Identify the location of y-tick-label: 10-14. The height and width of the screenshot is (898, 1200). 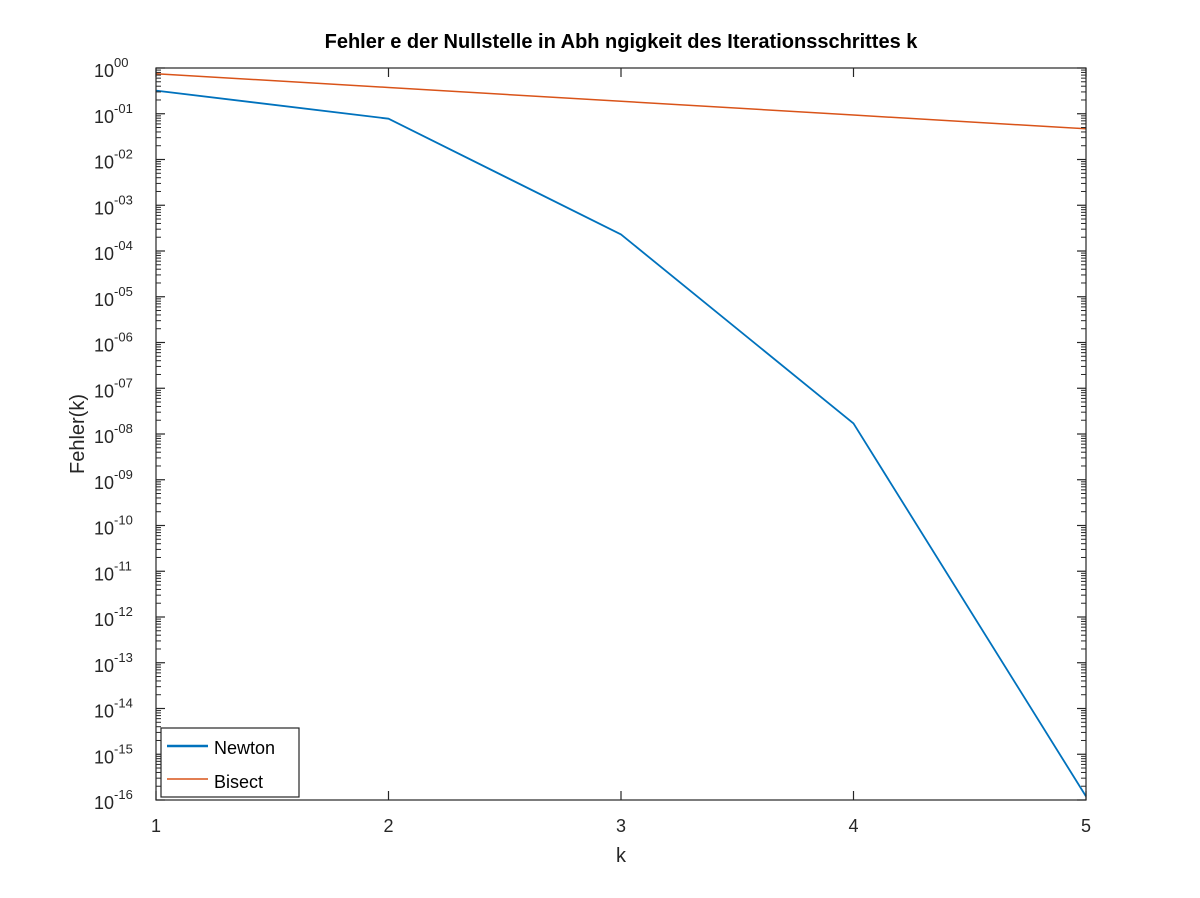
(113, 709).